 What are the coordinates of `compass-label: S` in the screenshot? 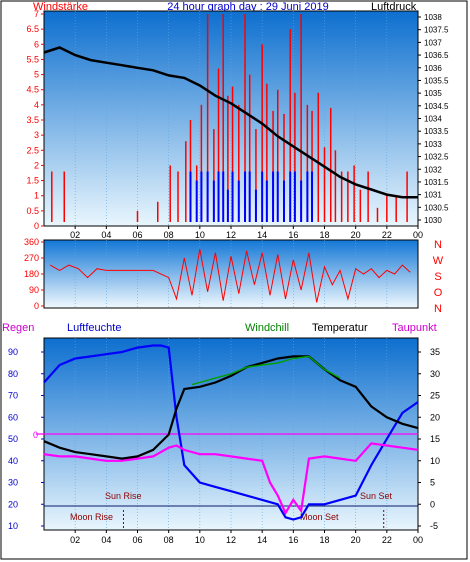 It's located at (437, 277).